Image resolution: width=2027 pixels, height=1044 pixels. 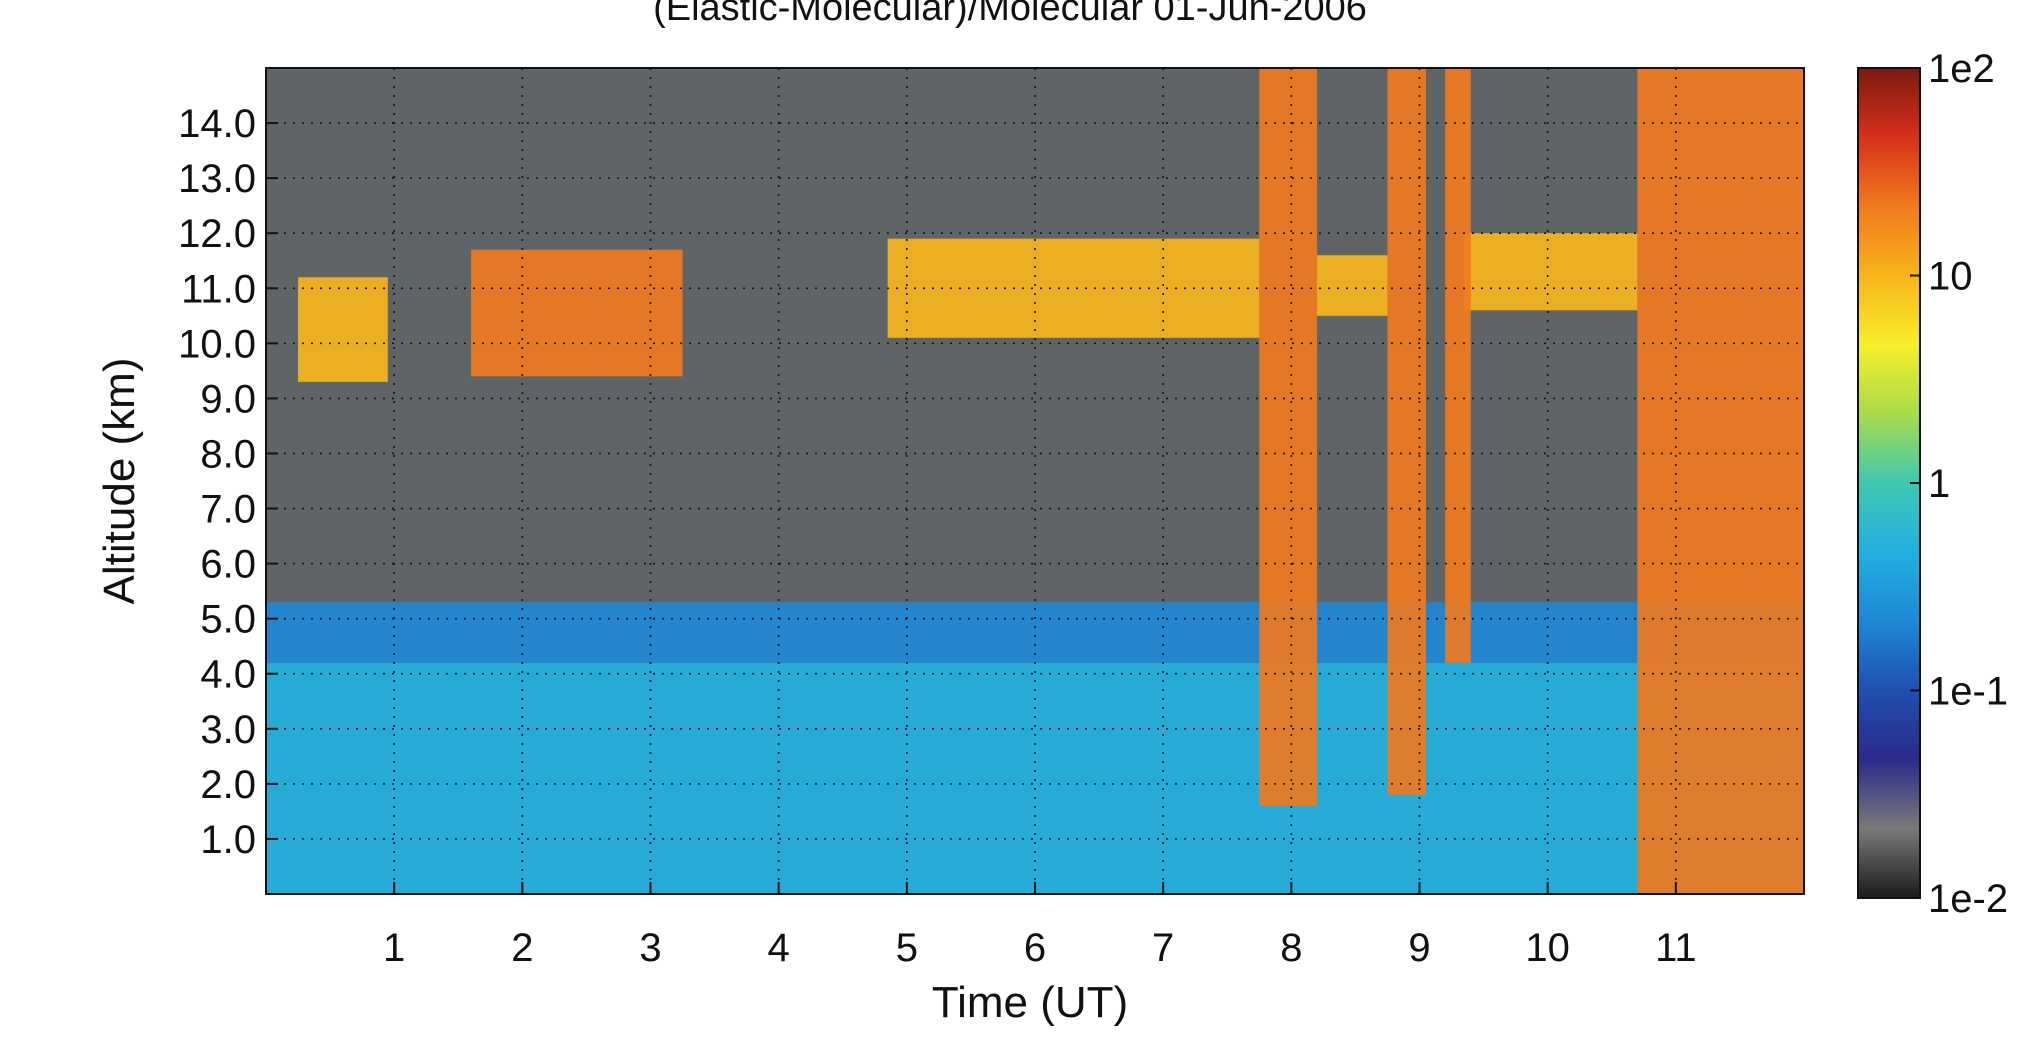 I want to click on x-tick-label: 11, so click(x=1676, y=948).